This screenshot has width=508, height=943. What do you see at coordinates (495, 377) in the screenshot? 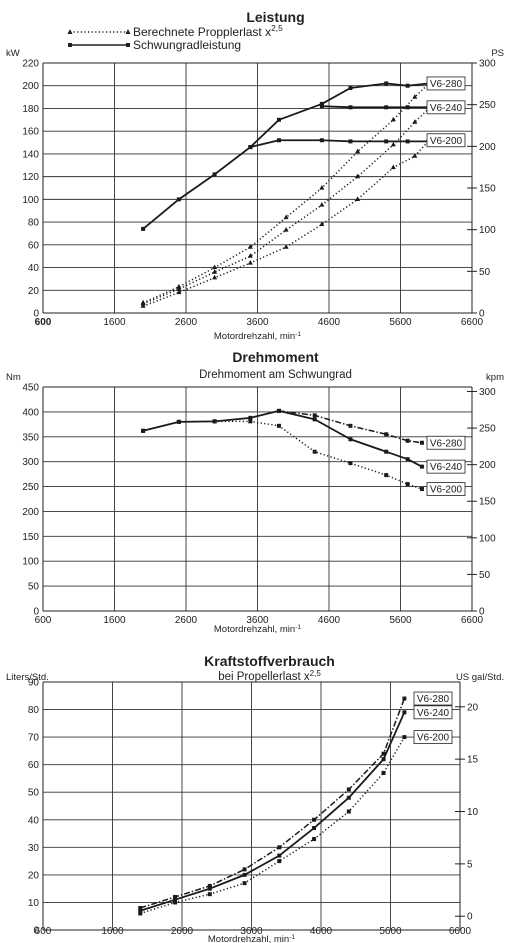
I see `ylabel-right: kpm` at bounding box center [495, 377].